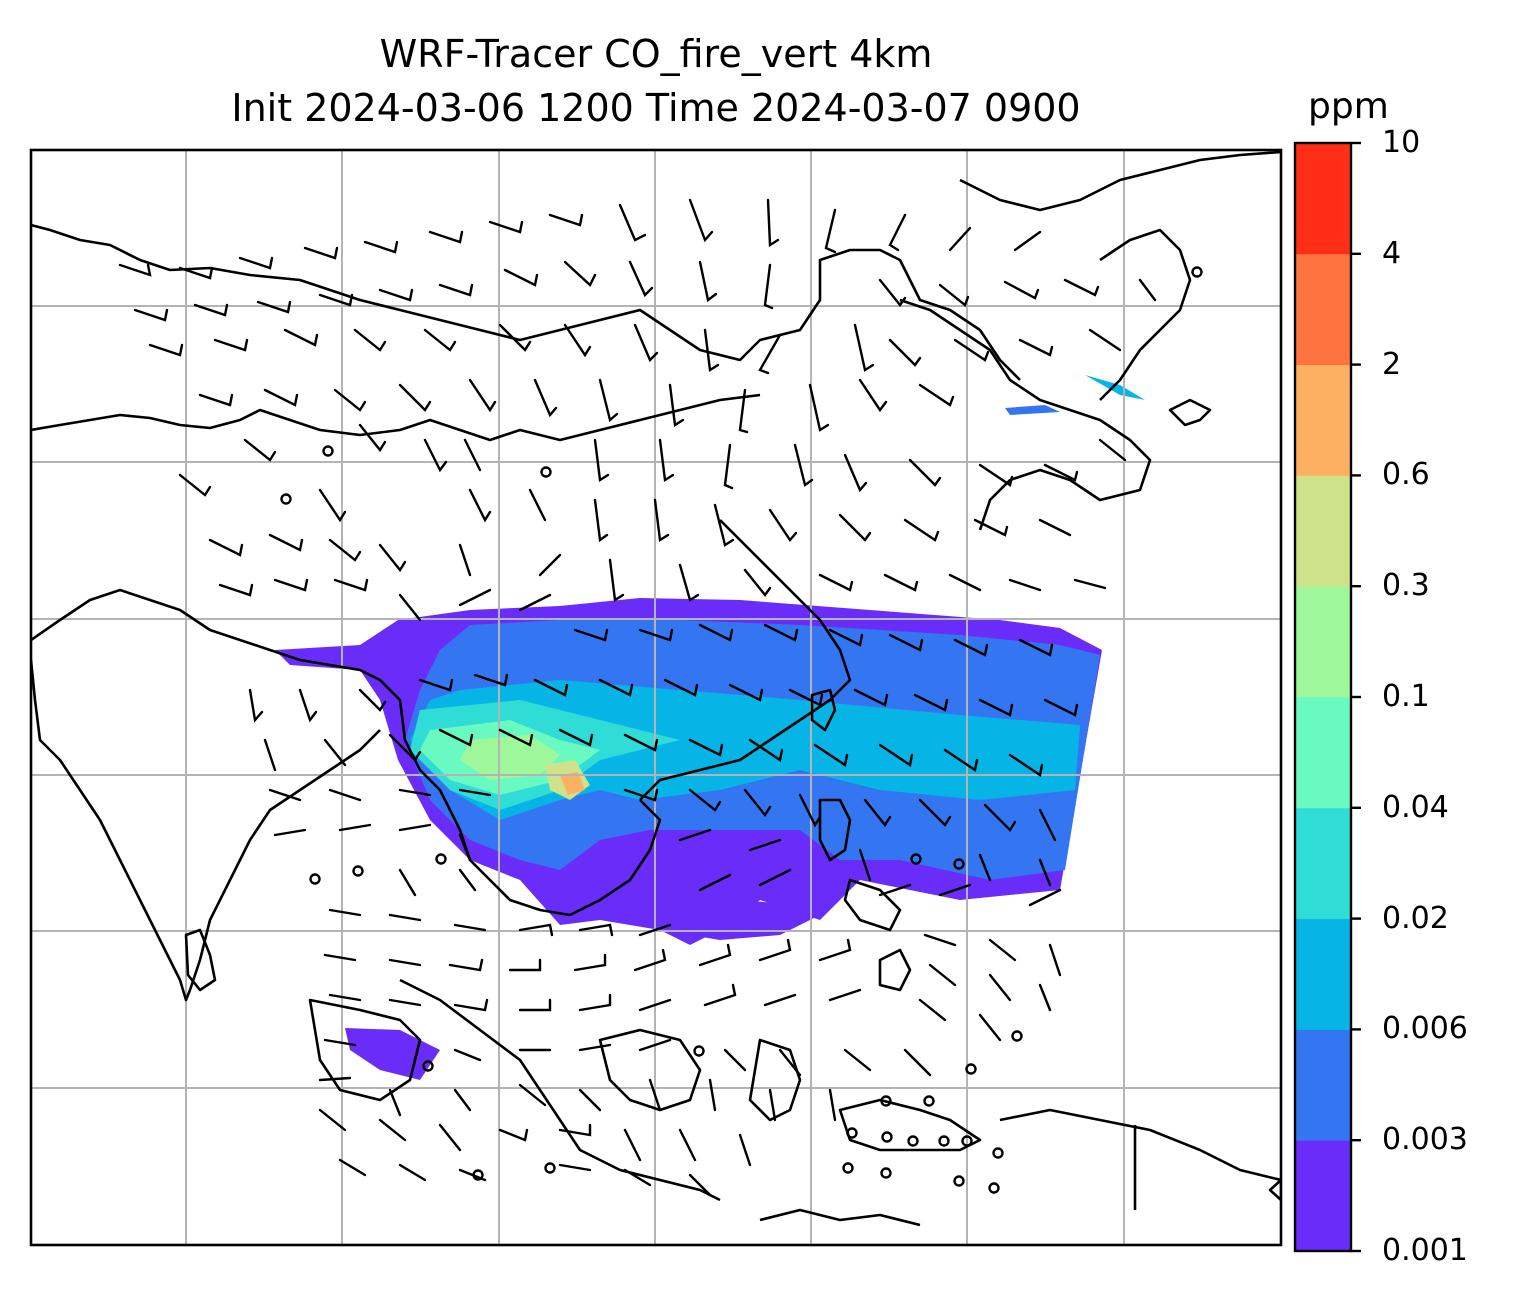 The image size is (1528, 1306). I want to click on colorbar-tick-label: 0.1, so click(1406, 696).